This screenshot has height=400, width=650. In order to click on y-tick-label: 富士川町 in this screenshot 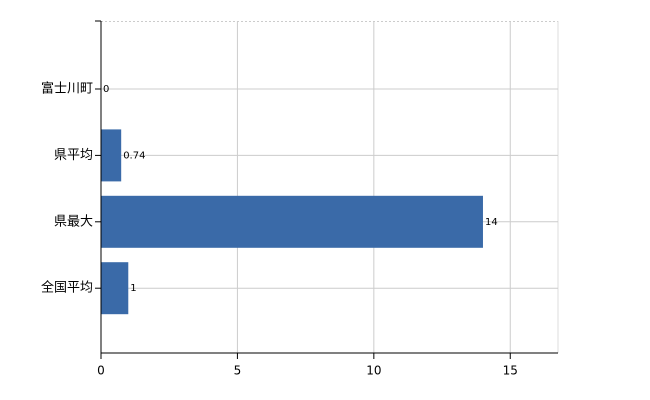, I will do `click(67, 89)`.